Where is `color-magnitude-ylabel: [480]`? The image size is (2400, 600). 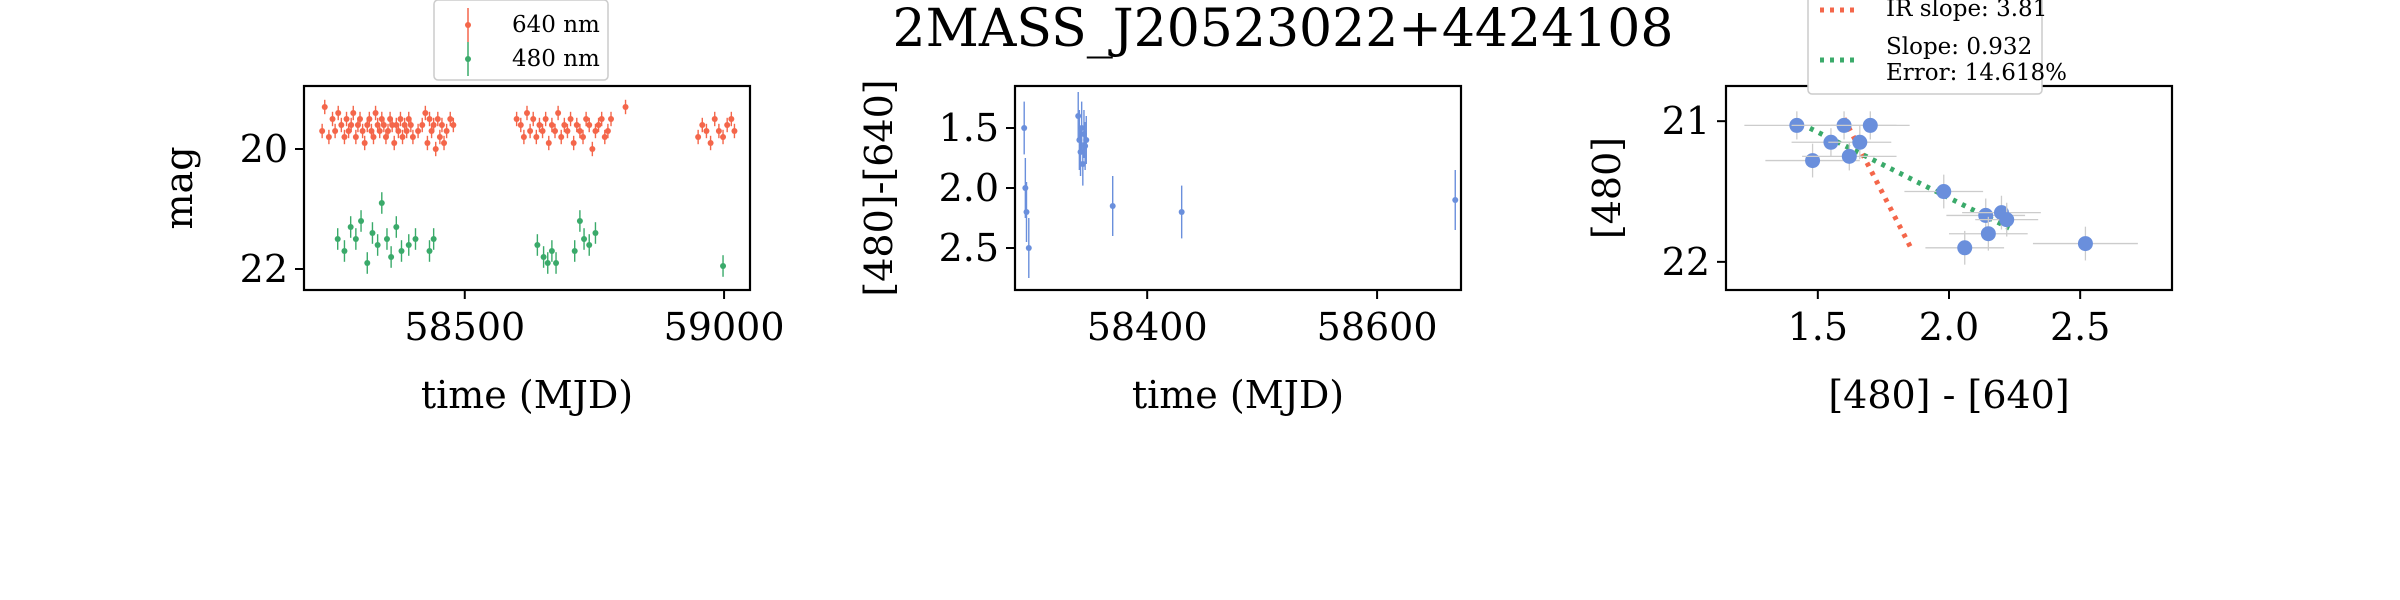
color-magnitude-ylabel: [480] is located at coordinates (1607, 188).